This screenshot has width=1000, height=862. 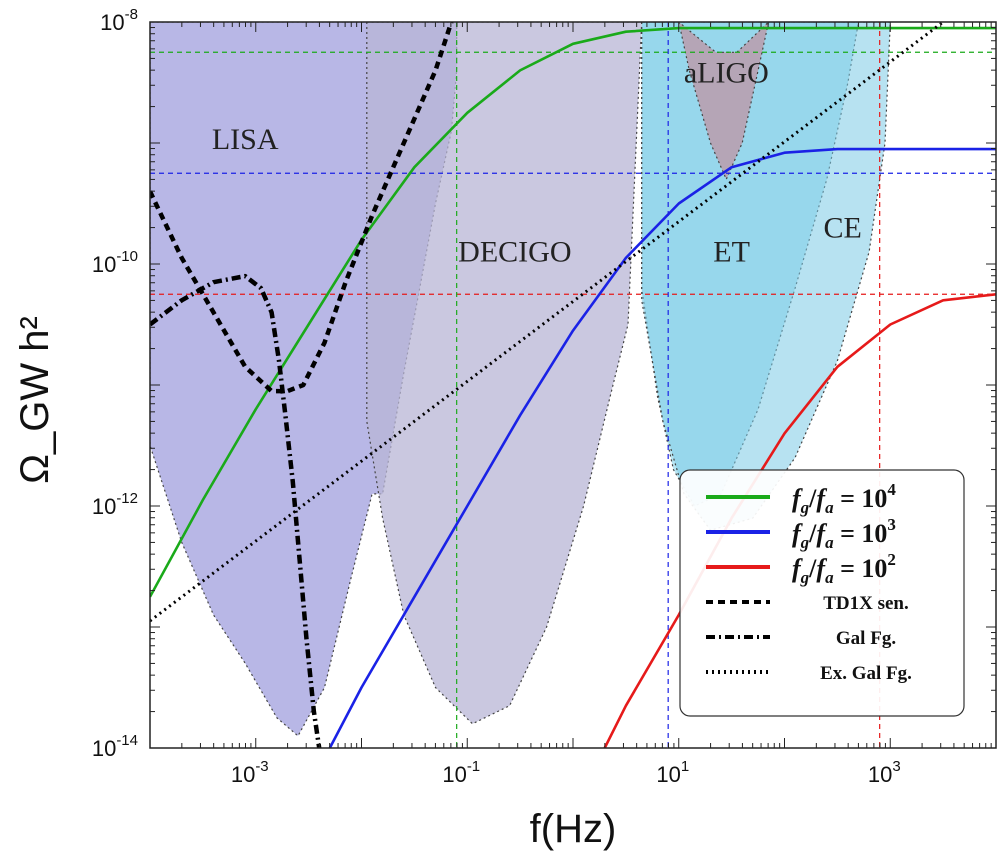 What do you see at coordinates (672, 772) in the screenshot?
I see `x-tick-label: 10¹` at bounding box center [672, 772].